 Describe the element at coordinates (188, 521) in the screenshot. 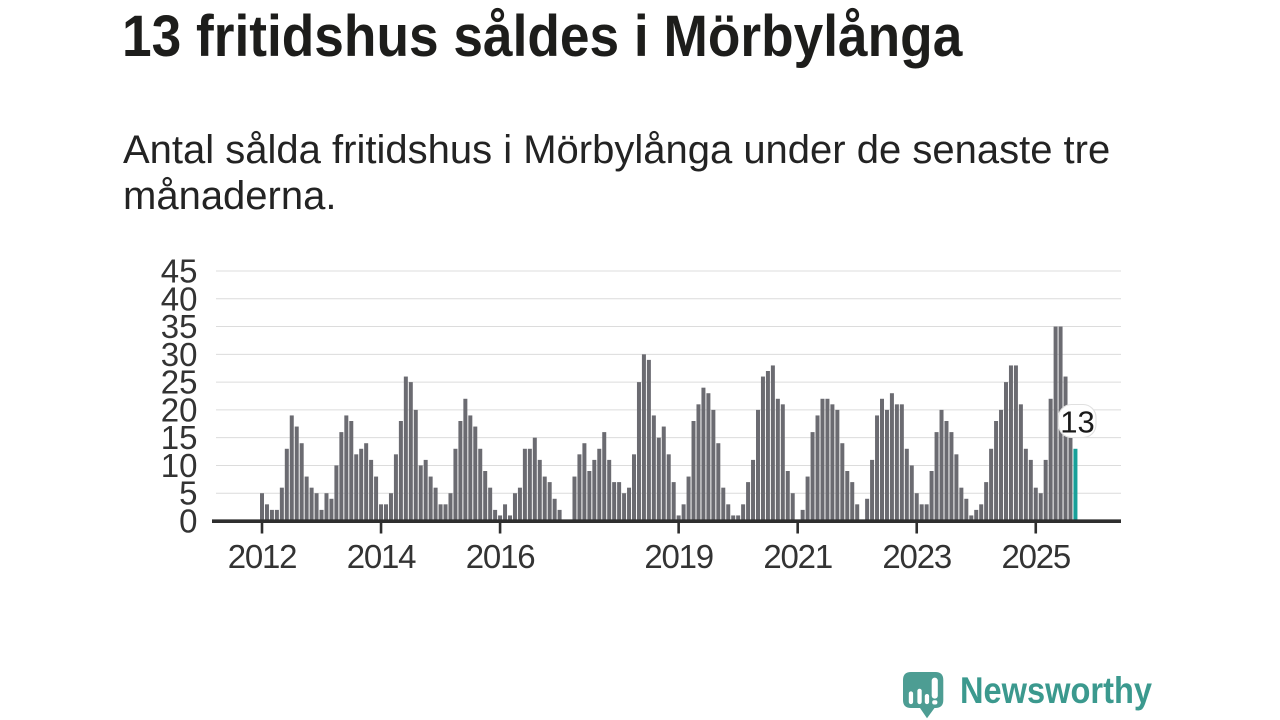

I see `svg-text: 0` at that location.